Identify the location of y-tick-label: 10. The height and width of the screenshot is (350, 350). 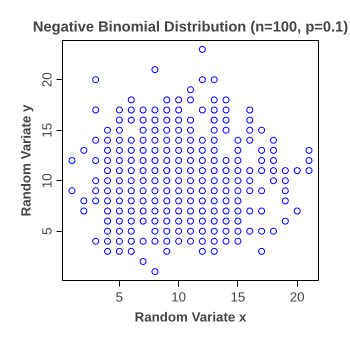
(47, 180).